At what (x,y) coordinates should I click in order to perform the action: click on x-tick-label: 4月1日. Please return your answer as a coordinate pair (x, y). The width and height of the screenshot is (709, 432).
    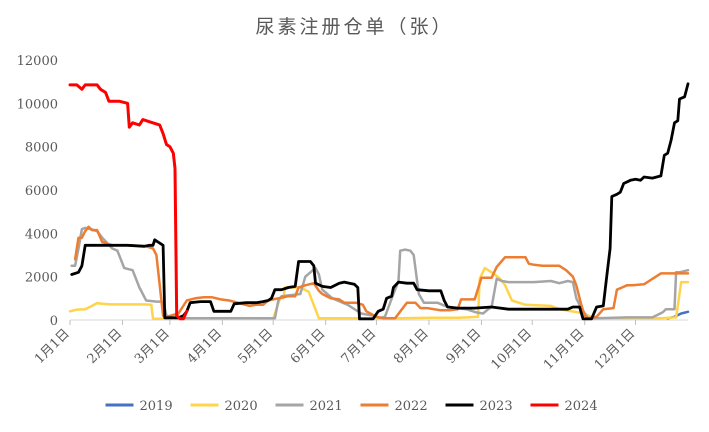
    Looking at the image, I should click on (205, 346).